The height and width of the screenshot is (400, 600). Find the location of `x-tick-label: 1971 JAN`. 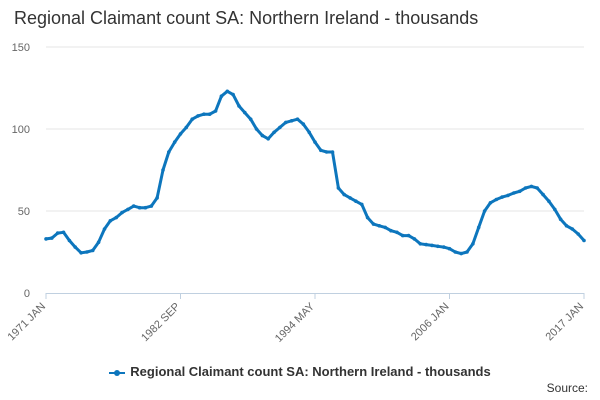

x-tick-label: 1971 JAN is located at coordinates (26, 322).